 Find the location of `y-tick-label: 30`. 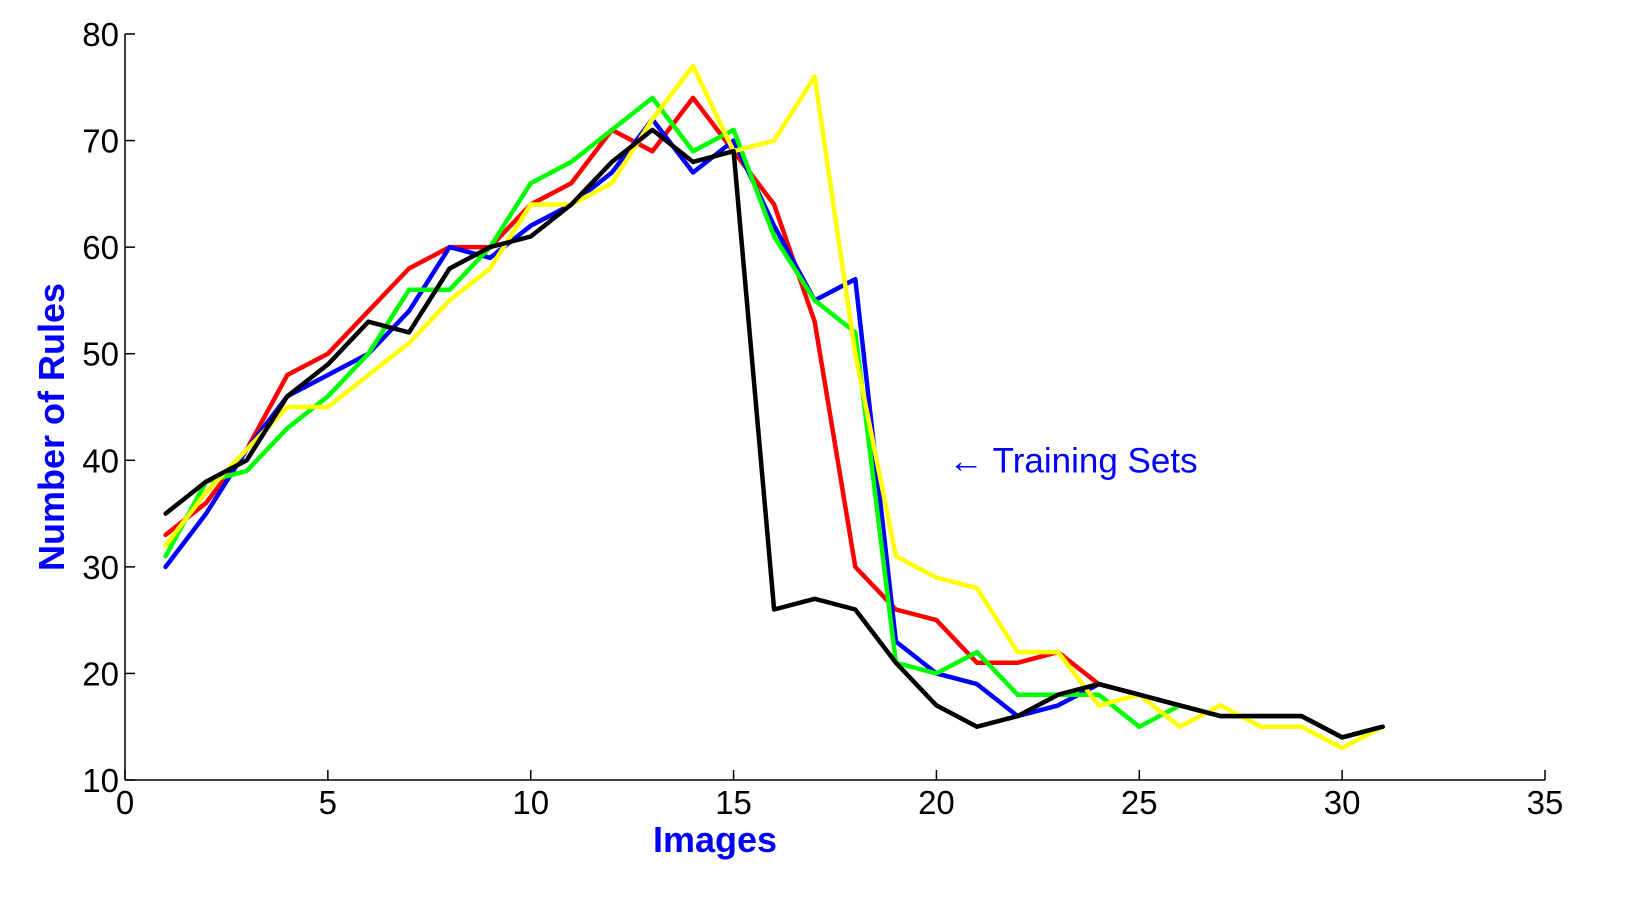

y-tick-label: 30 is located at coordinates (100, 567).